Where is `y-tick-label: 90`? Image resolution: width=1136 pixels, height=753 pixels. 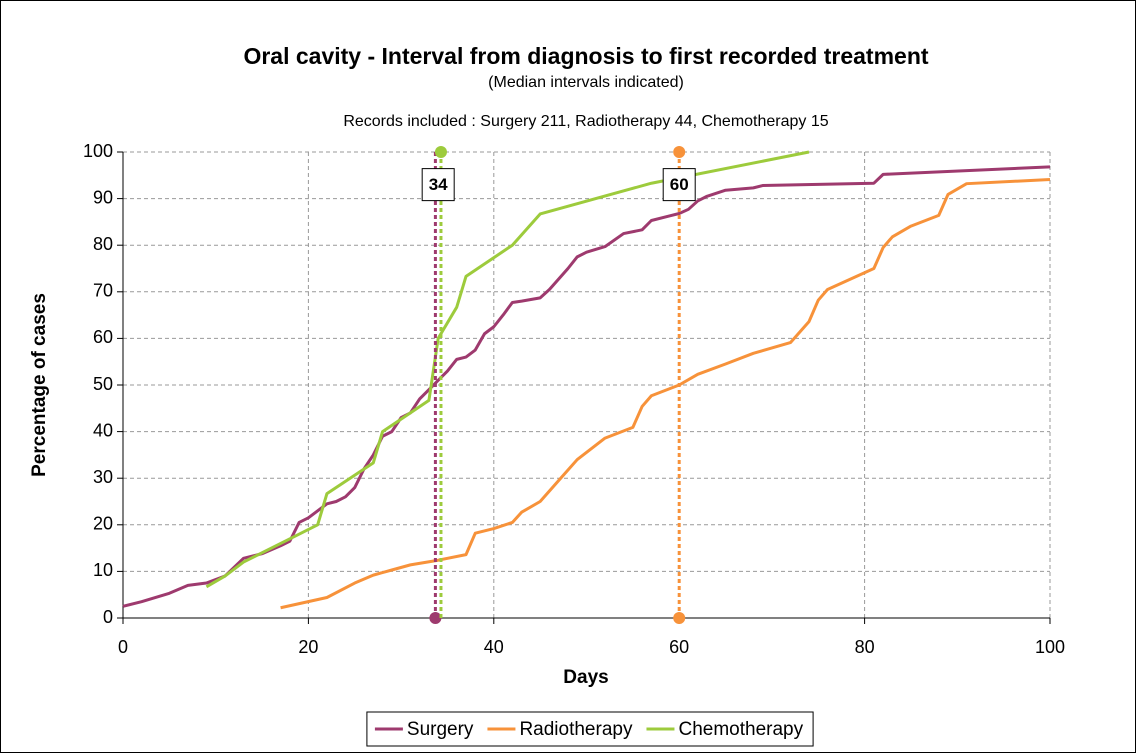
y-tick-label: 90 is located at coordinates (103, 197).